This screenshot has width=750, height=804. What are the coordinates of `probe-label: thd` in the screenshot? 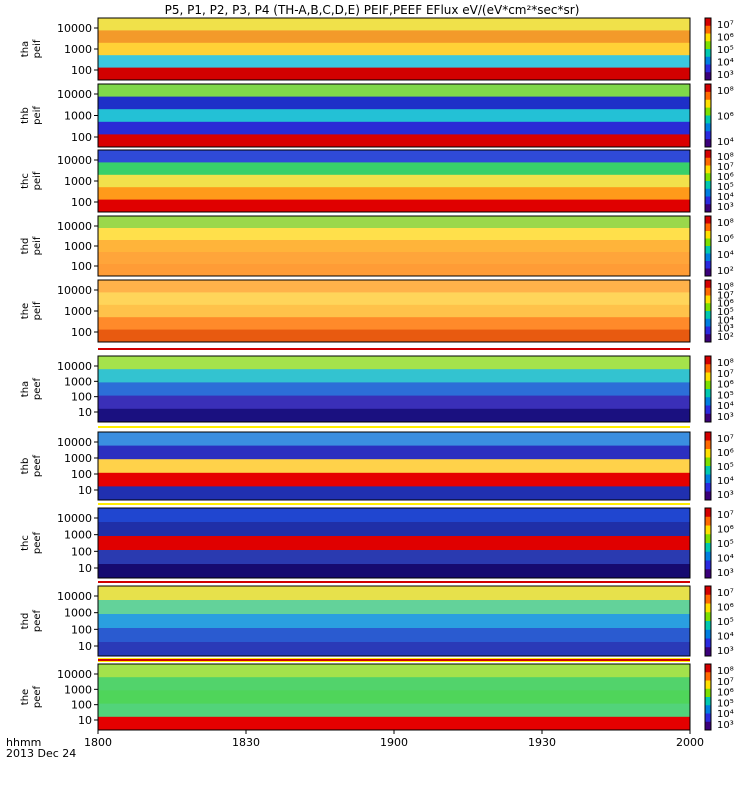 It's located at (25, 246).